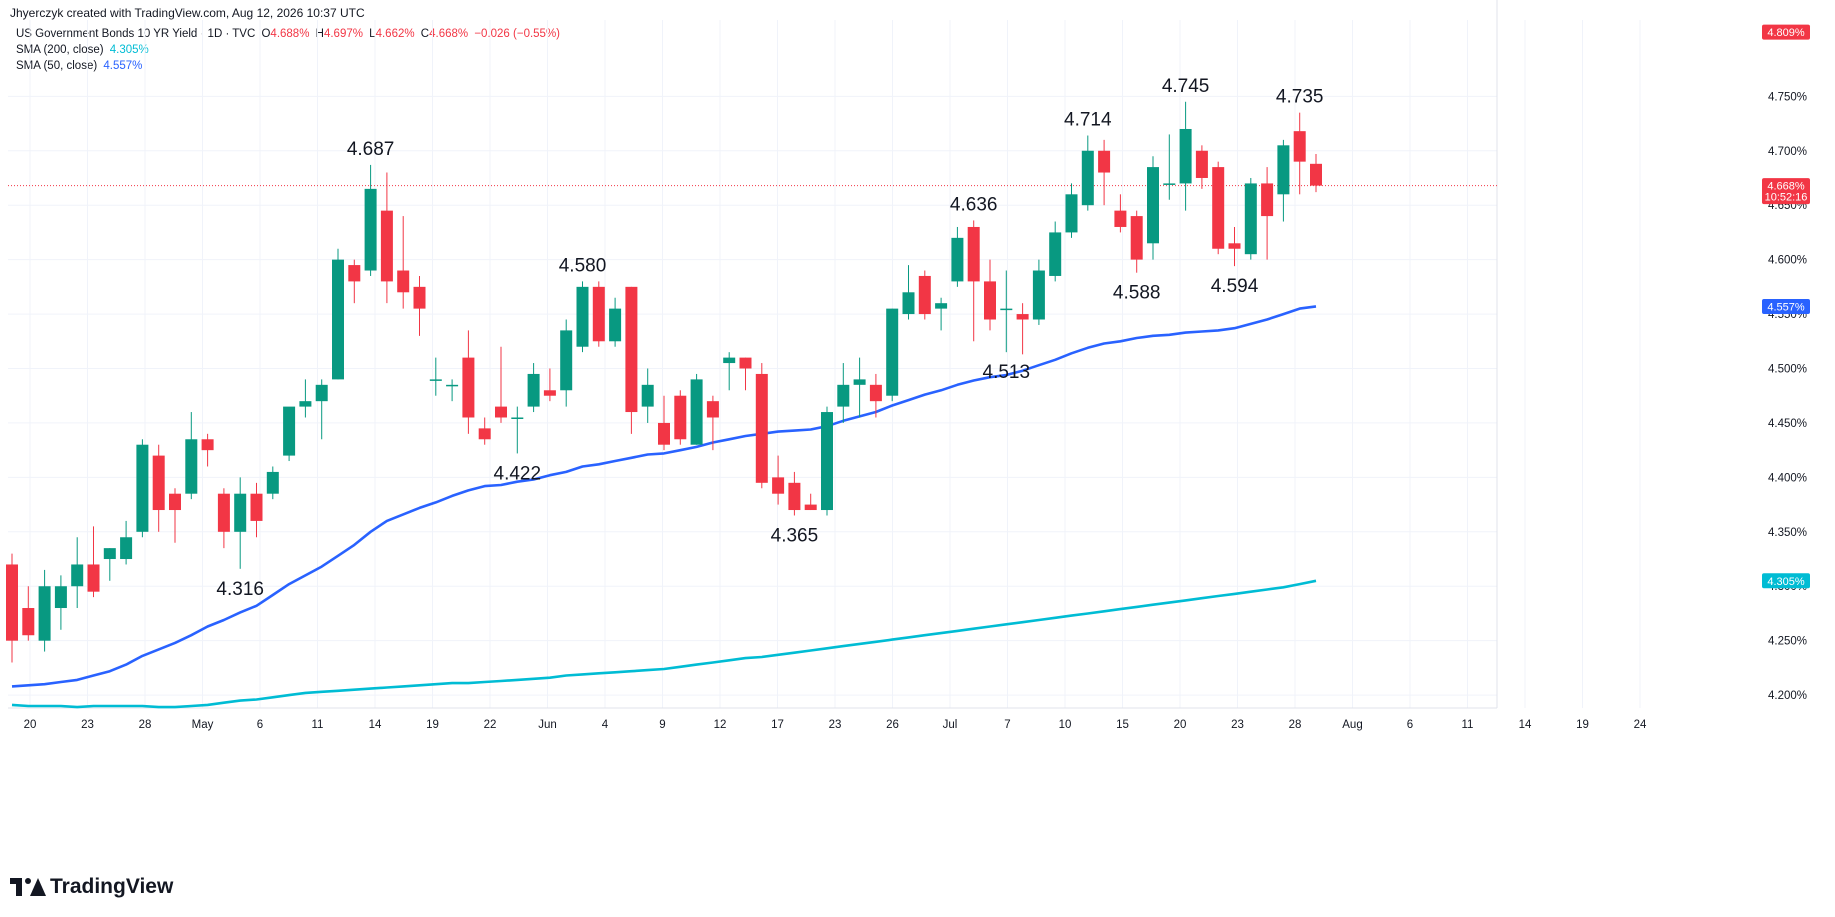 Image resolution: width=1835 pixels, height=917 pixels. What do you see at coordinates (1352, 725) in the screenshot?
I see `x-tick-label: Aug` at bounding box center [1352, 725].